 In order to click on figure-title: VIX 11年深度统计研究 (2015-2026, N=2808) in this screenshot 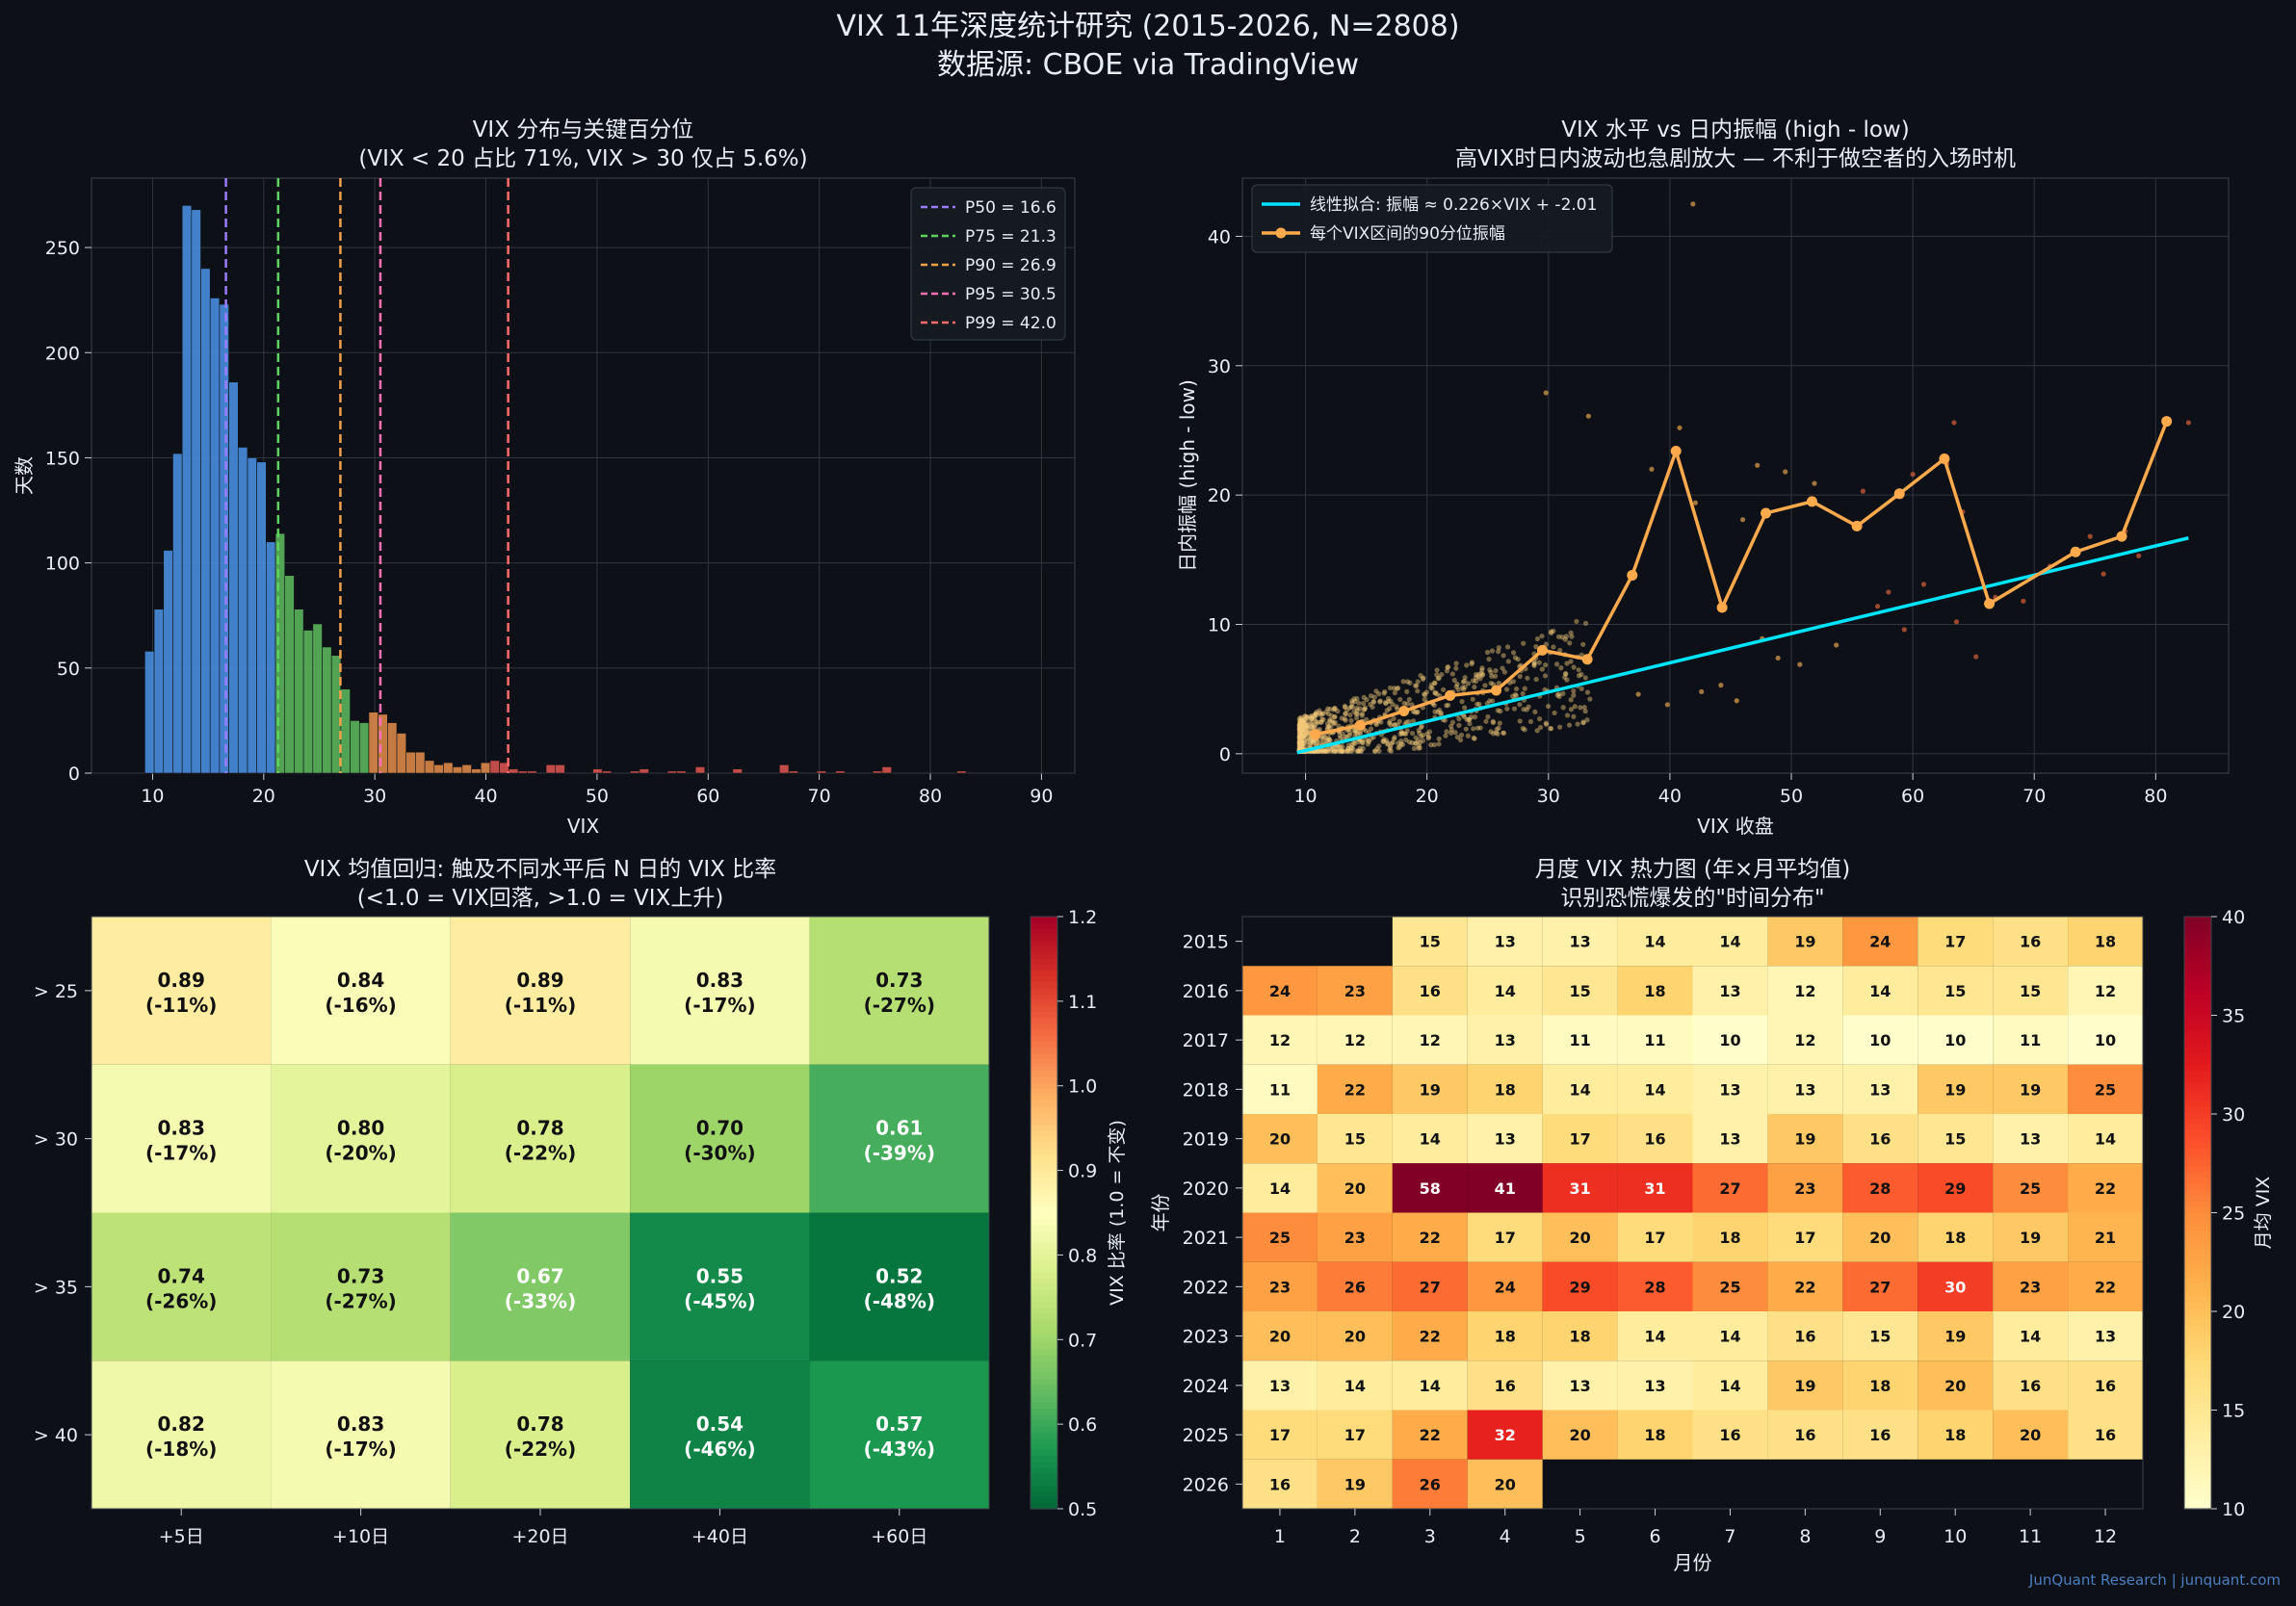, I will do `click(1148, 26)`.